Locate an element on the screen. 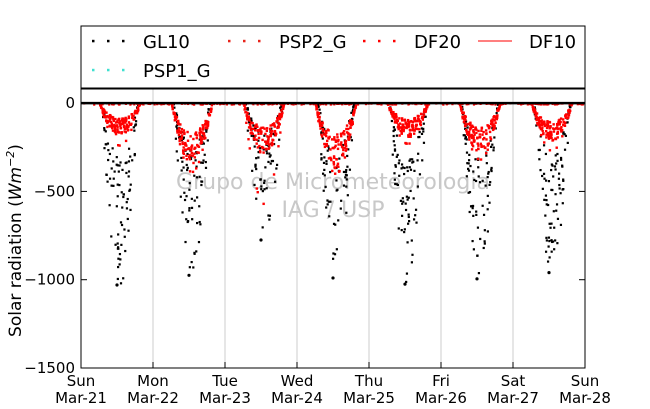  gl10-peak-point is located at coordinates (549, 273).